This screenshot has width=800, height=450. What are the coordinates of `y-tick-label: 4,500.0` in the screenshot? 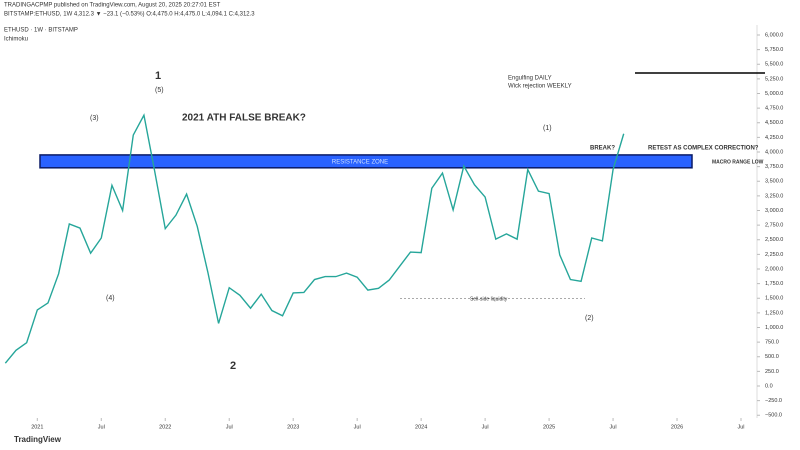 It's located at (774, 123).